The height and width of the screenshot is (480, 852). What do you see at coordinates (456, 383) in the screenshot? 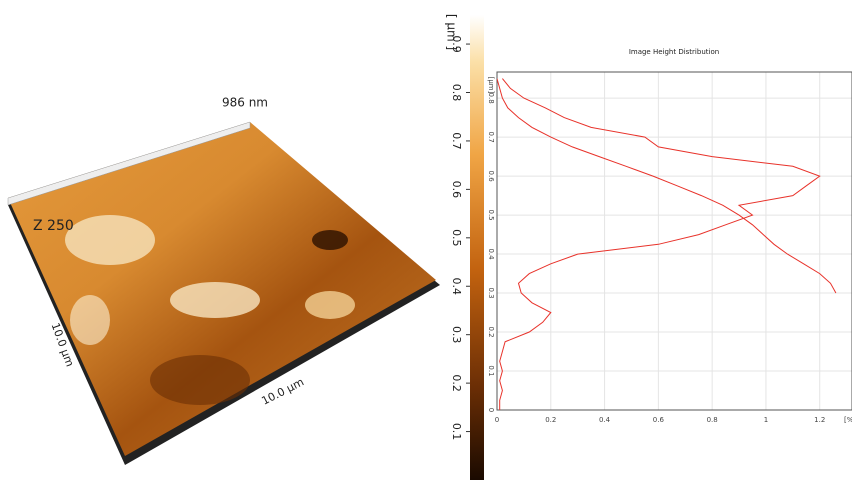
I see `colorbar-tick-label: 0.2` at bounding box center [456, 383].